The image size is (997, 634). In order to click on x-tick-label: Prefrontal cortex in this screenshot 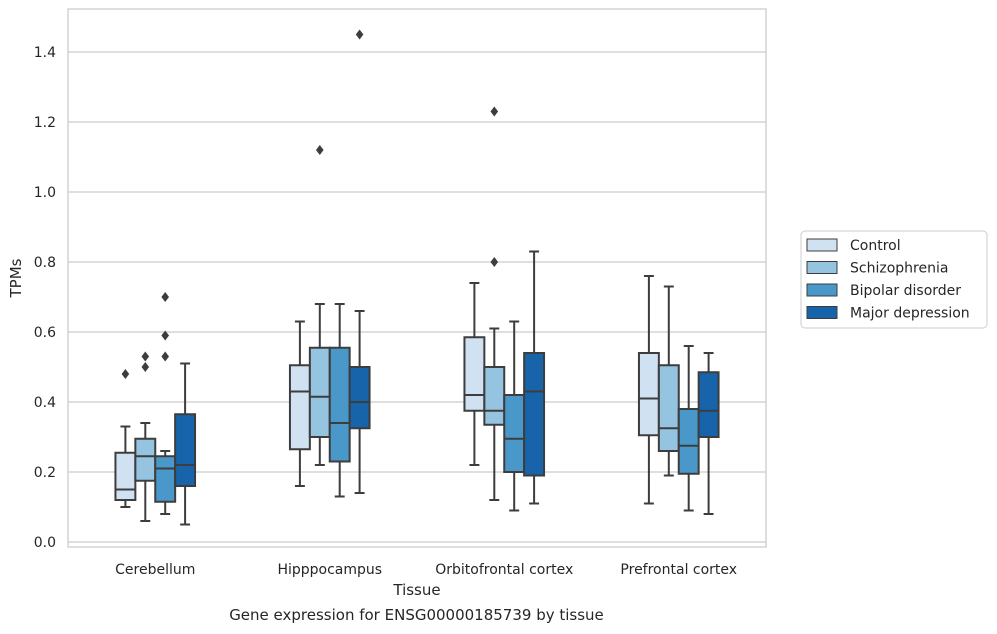, I will do `click(678, 570)`.